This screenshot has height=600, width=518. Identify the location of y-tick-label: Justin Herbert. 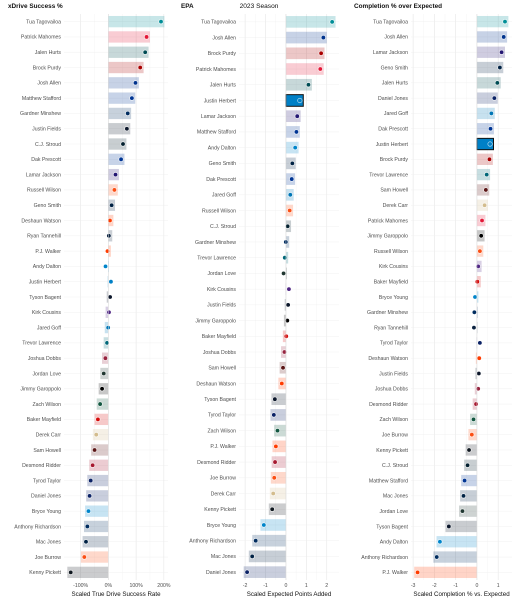
(392, 145).